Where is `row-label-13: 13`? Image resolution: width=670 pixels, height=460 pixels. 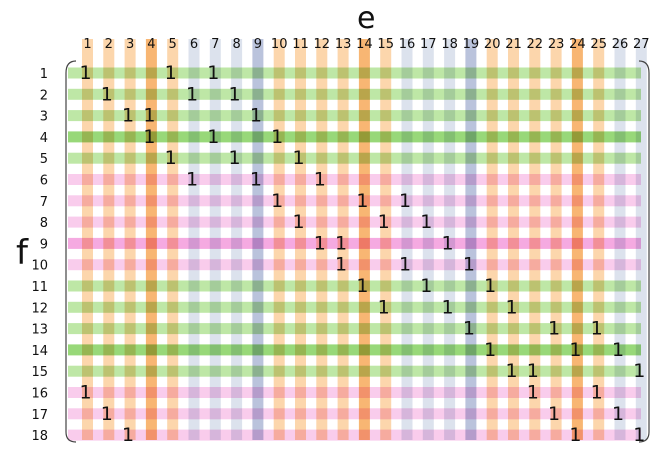 row-label-13: 13 is located at coordinates (39, 330).